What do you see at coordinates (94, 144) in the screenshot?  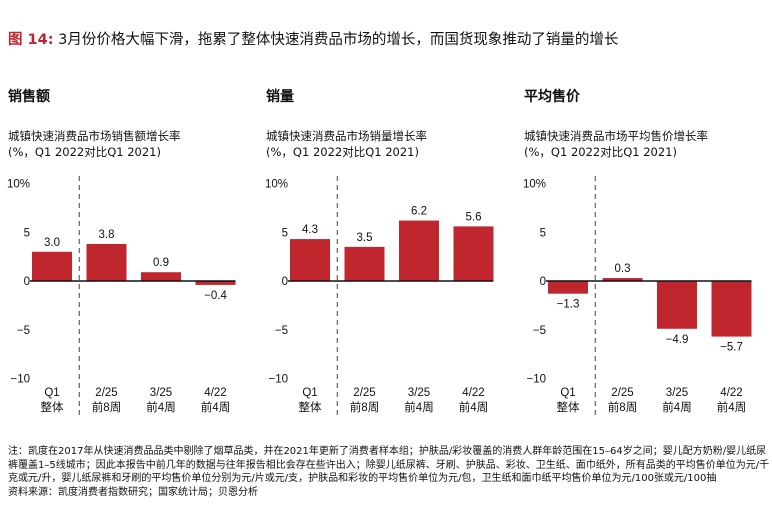 I see `panel-subtitle-sales: 城镇快速消费品市场销售额增长率 (%，Q1 2022对比Q1 2021)` at bounding box center [94, 144].